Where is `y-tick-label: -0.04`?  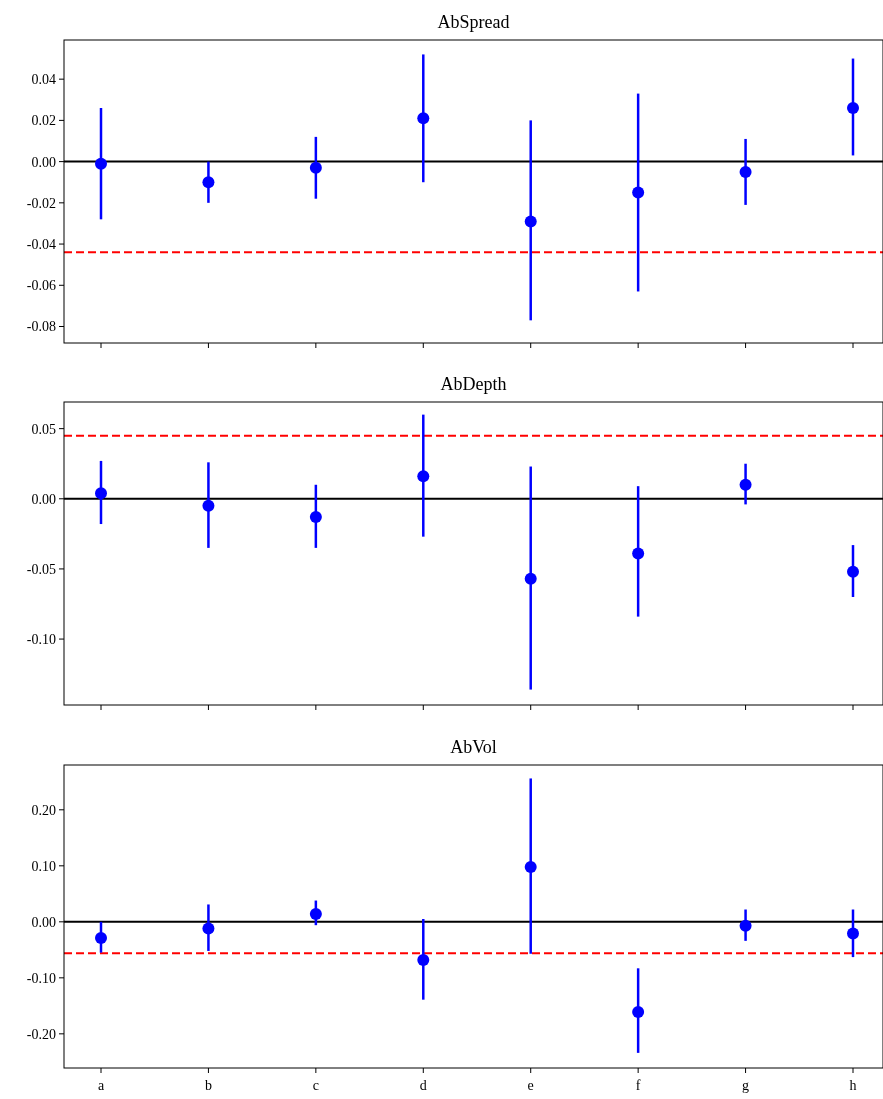
y-tick-label: -0.04 is located at coordinates (41, 244).